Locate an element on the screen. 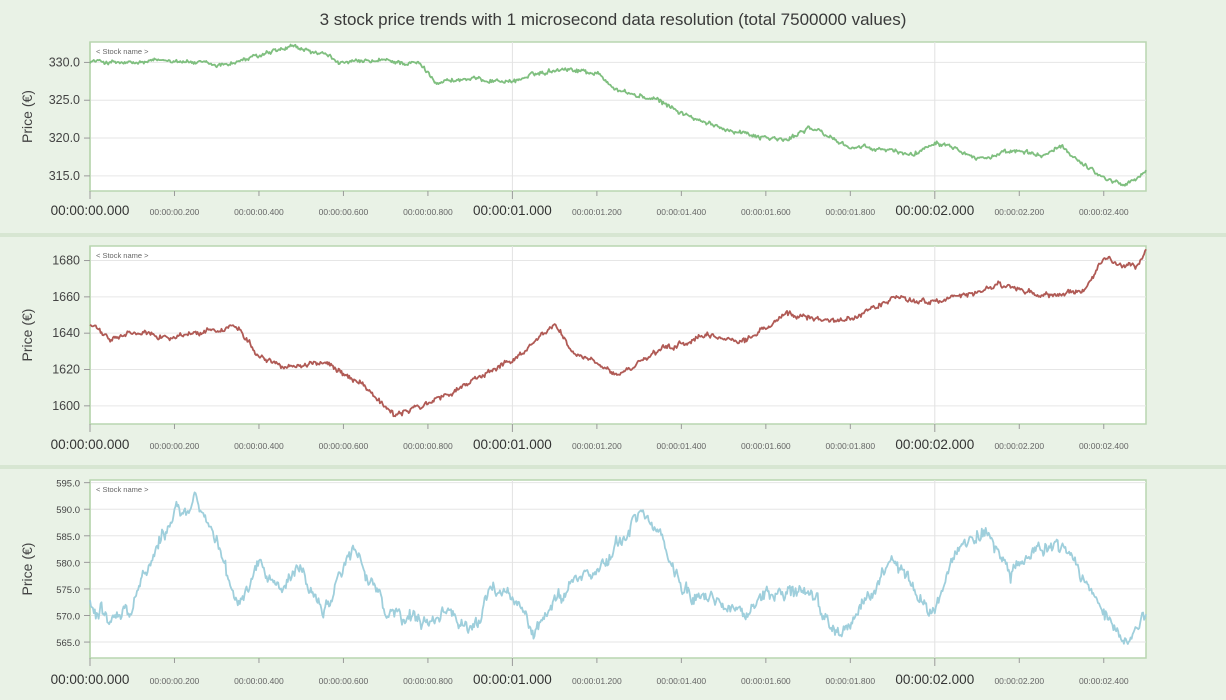 This screenshot has width=1226, height=700. y-tick-label: 585.0 is located at coordinates (68, 537).